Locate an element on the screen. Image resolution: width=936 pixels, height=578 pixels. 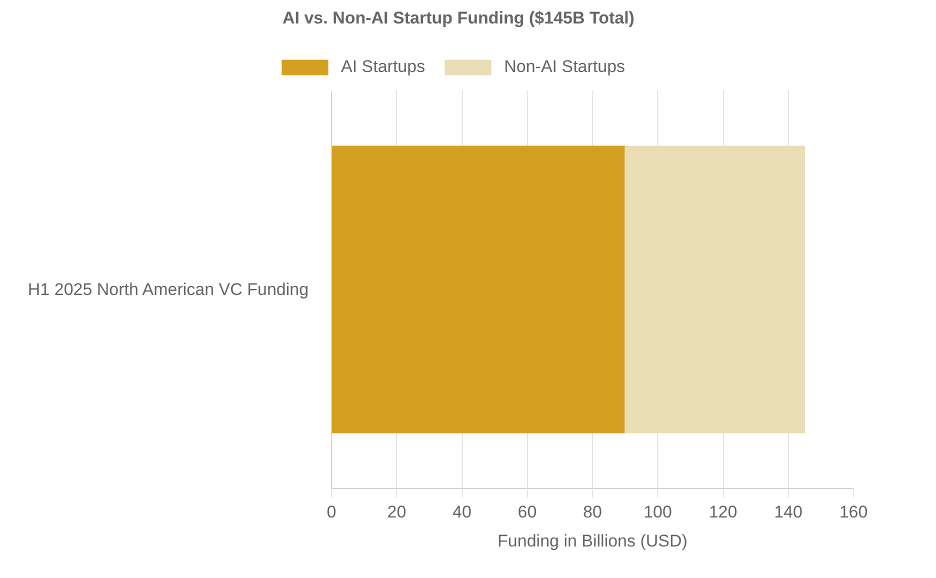
x-tick-label: 20 is located at coordinates (396, 512).